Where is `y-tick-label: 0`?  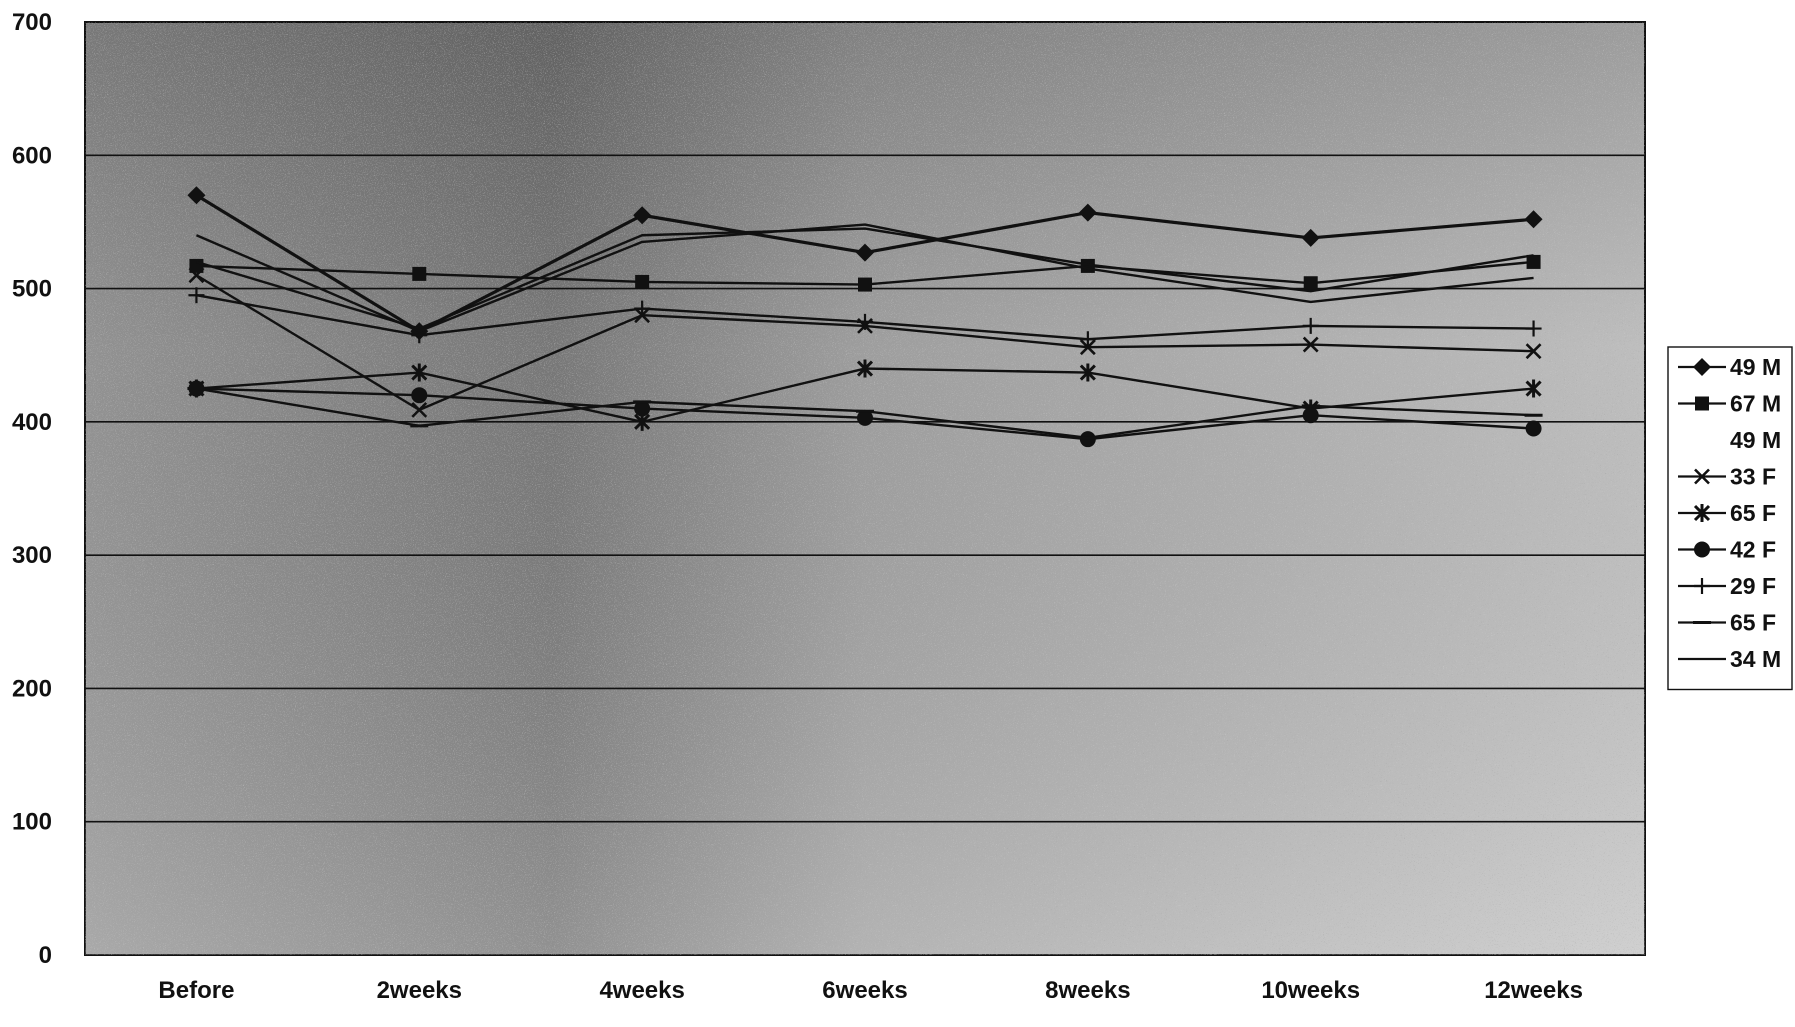
y-tick-label: 0 is located at coordinates (45, 955).